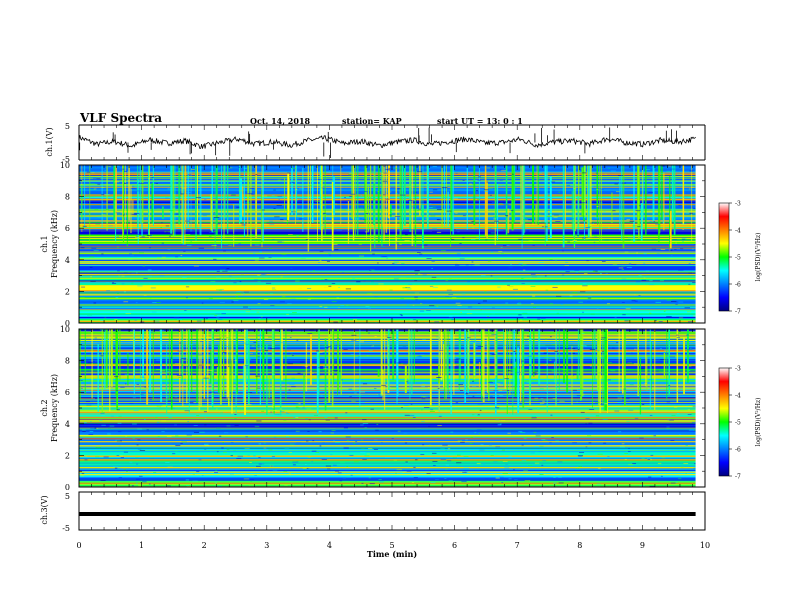  I want to click on ch1-waveform-ytick-top: 5, so click(67, 126).